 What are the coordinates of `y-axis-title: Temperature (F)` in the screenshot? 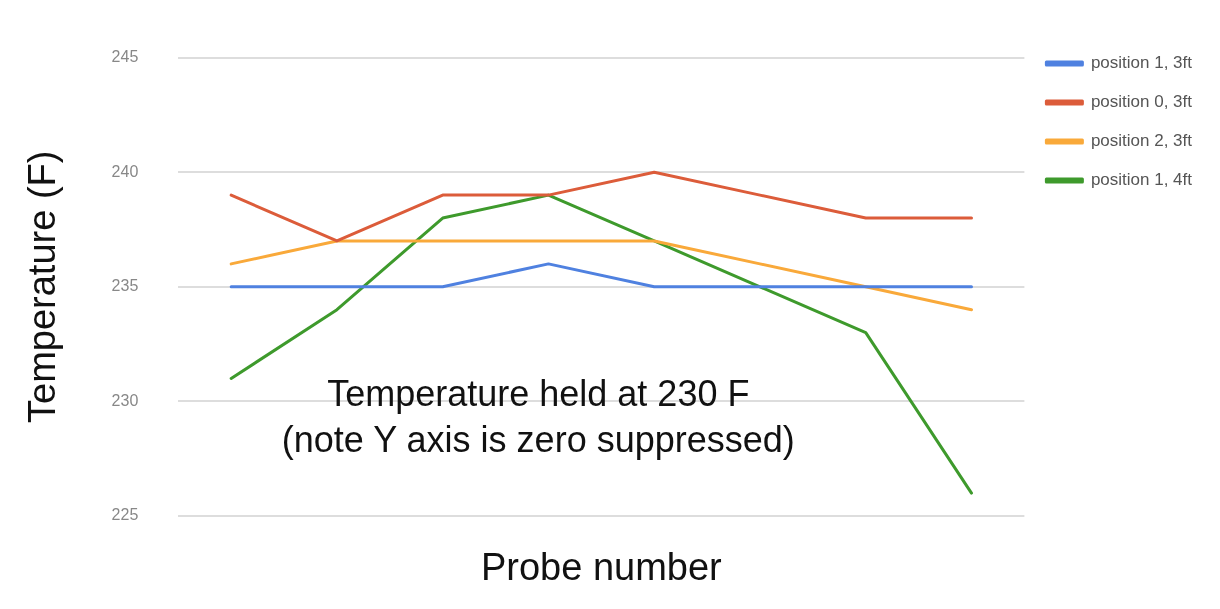 It's located at (42, 286).